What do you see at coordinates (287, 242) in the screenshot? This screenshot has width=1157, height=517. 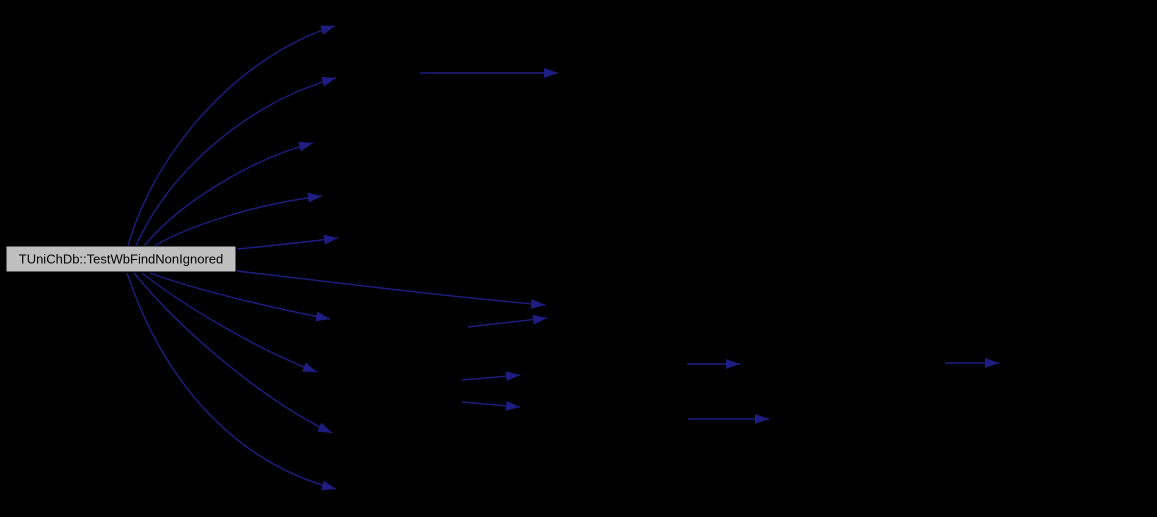 I see `call-graph-edge-right-up` at bounding box center [287, 242].